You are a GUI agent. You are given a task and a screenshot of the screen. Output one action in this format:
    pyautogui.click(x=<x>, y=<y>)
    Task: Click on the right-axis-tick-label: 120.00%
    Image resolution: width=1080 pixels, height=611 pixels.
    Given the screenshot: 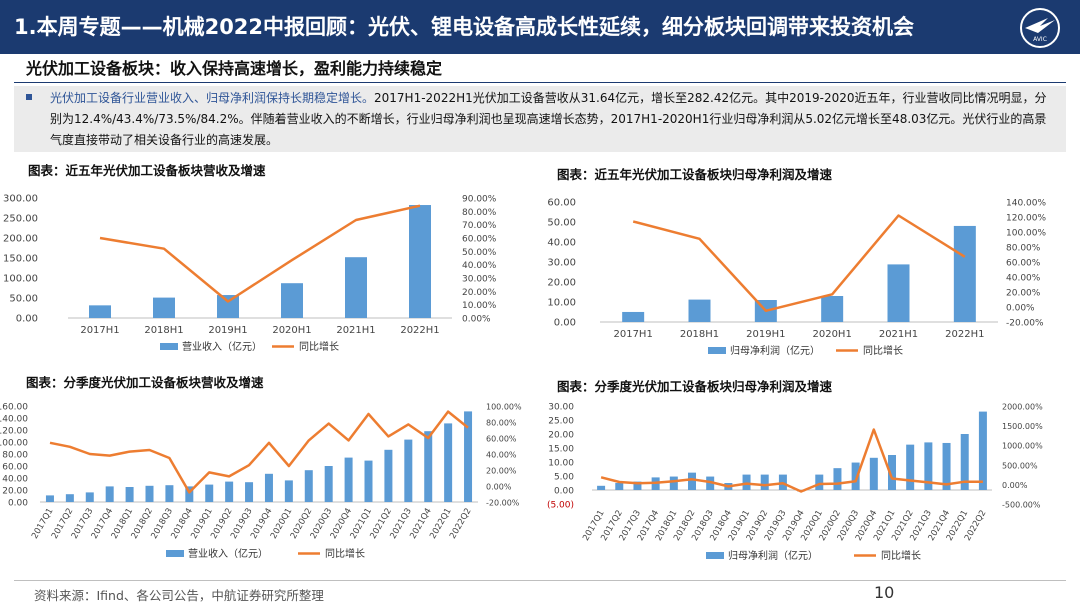 What is the action you would take?
    pyautogui.click(x=1026, y=219)
    